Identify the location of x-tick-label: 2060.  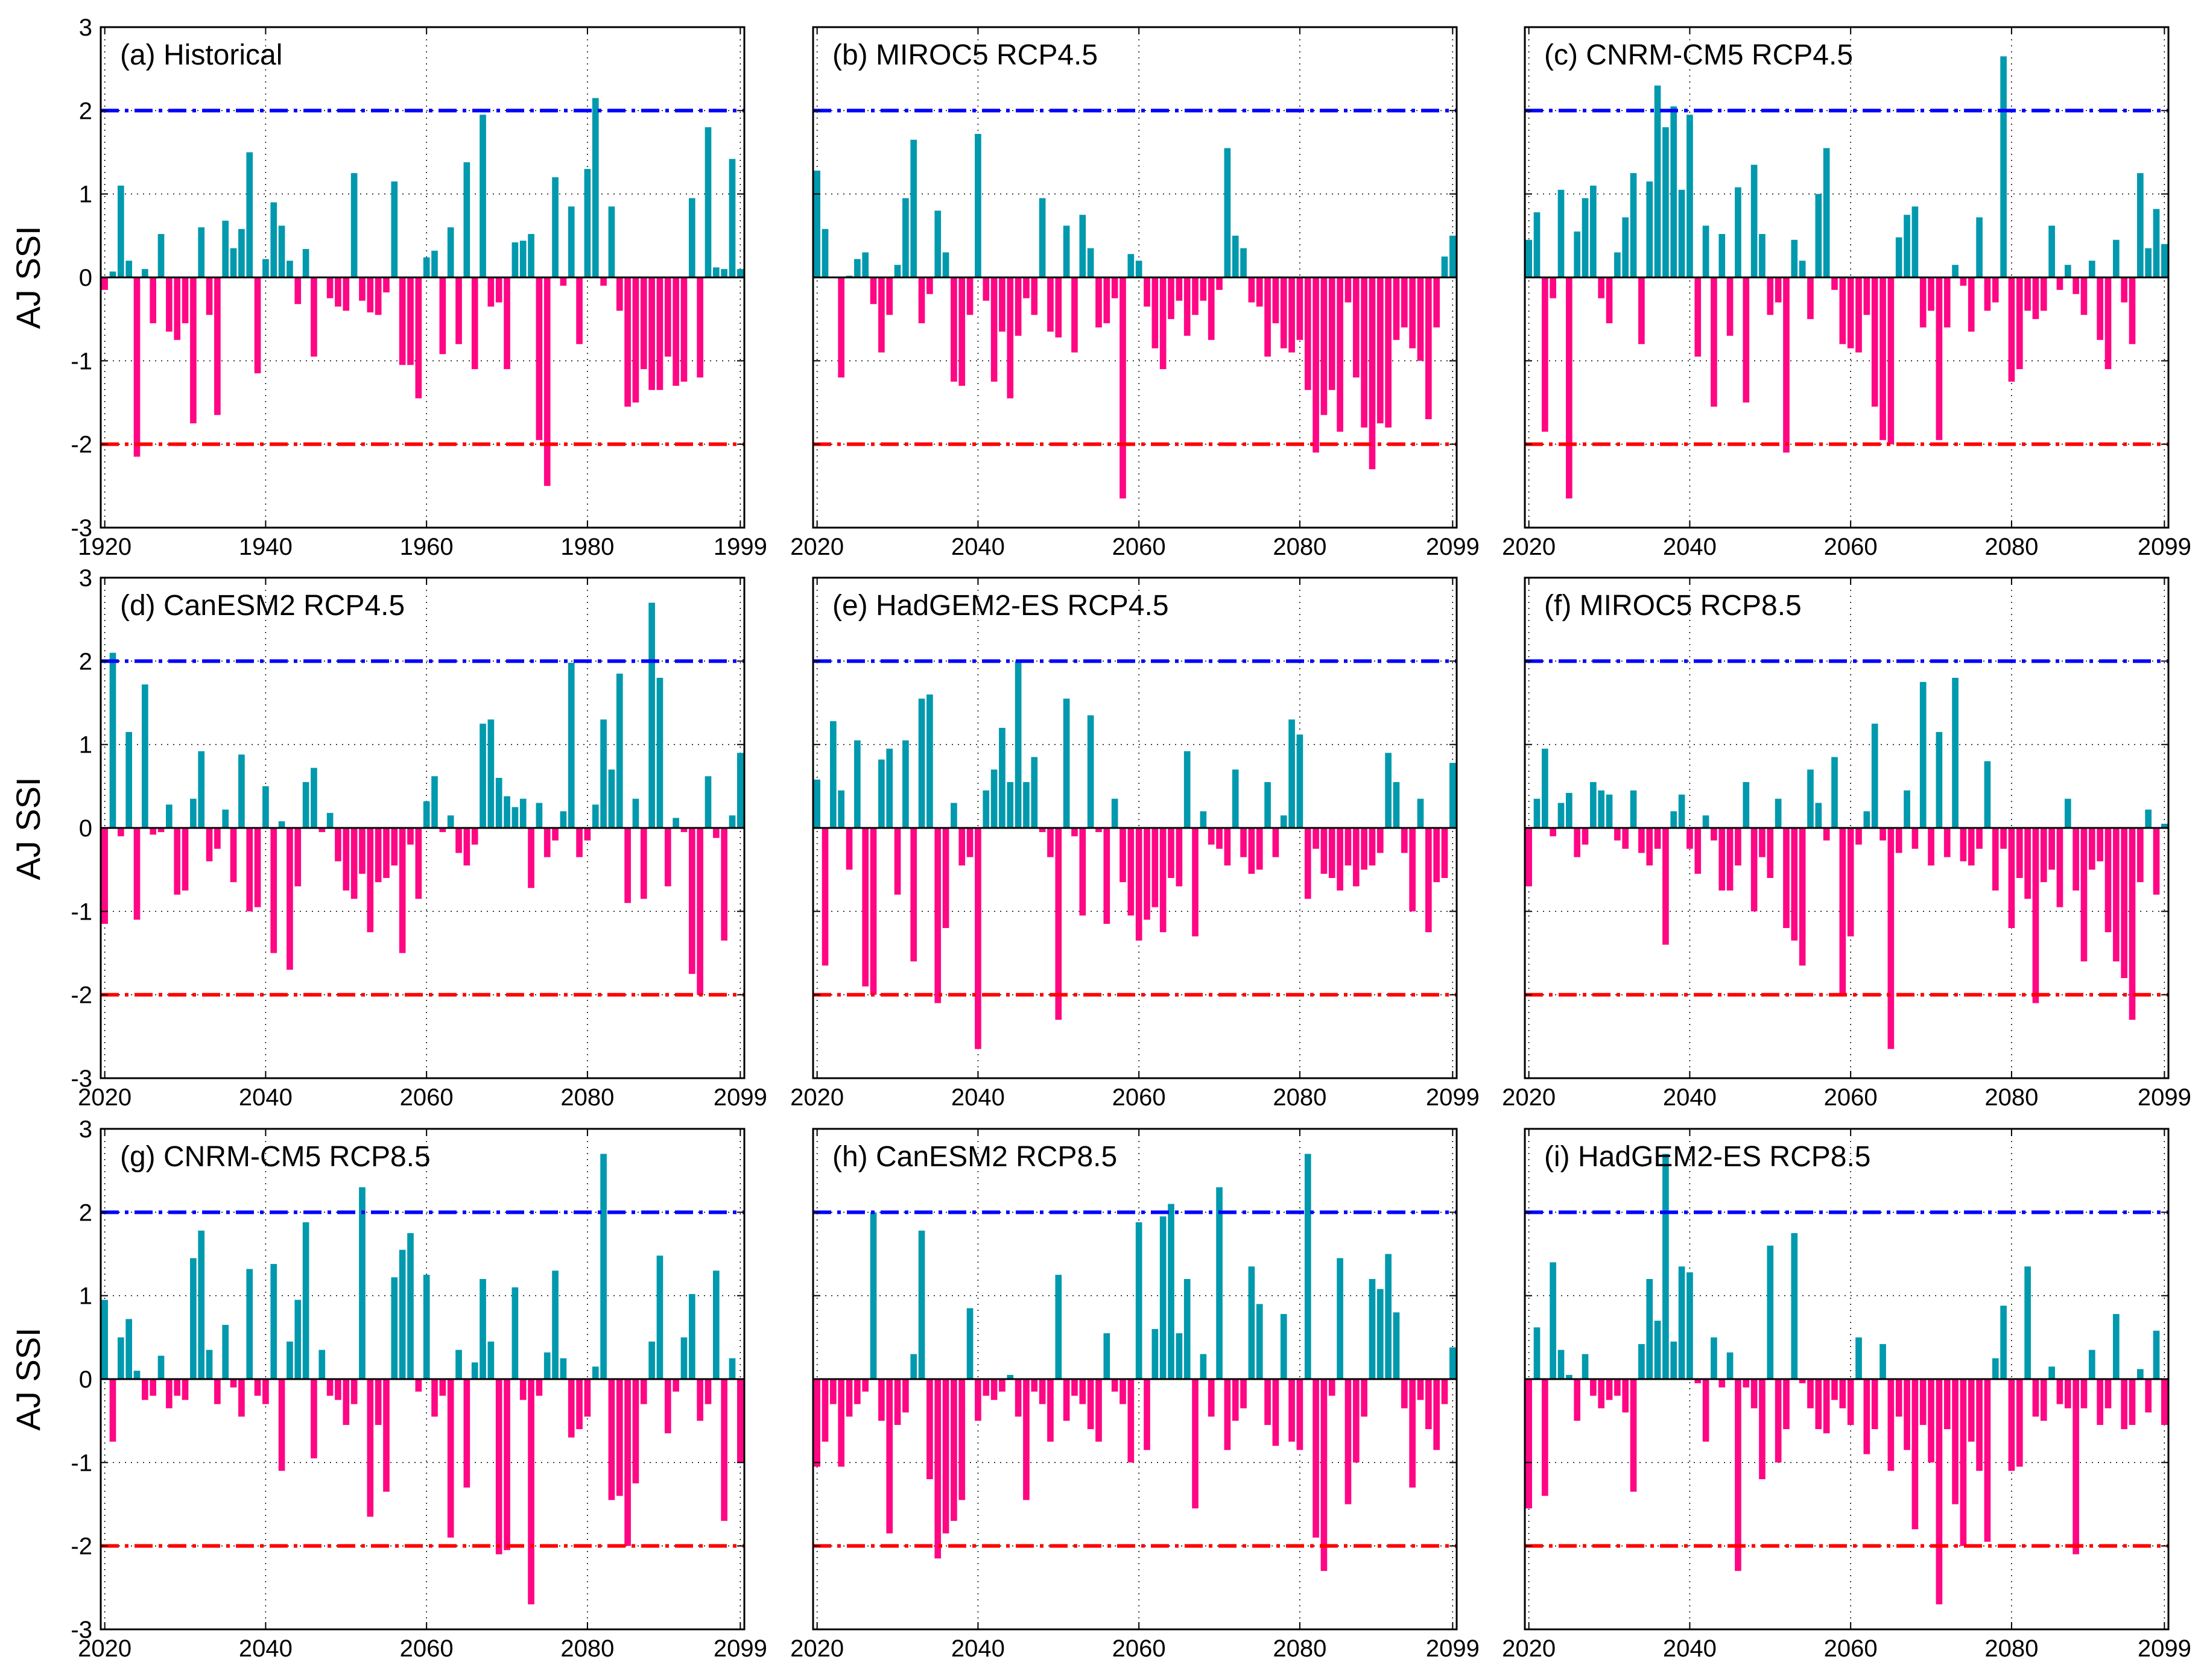
(1851, 547).